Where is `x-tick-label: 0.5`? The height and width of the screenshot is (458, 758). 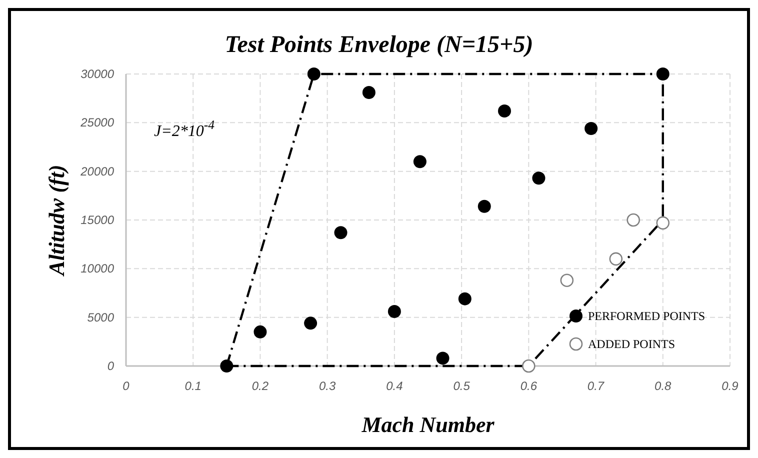 x-tick-label: 0.5 is located at coordinates (461, 386).